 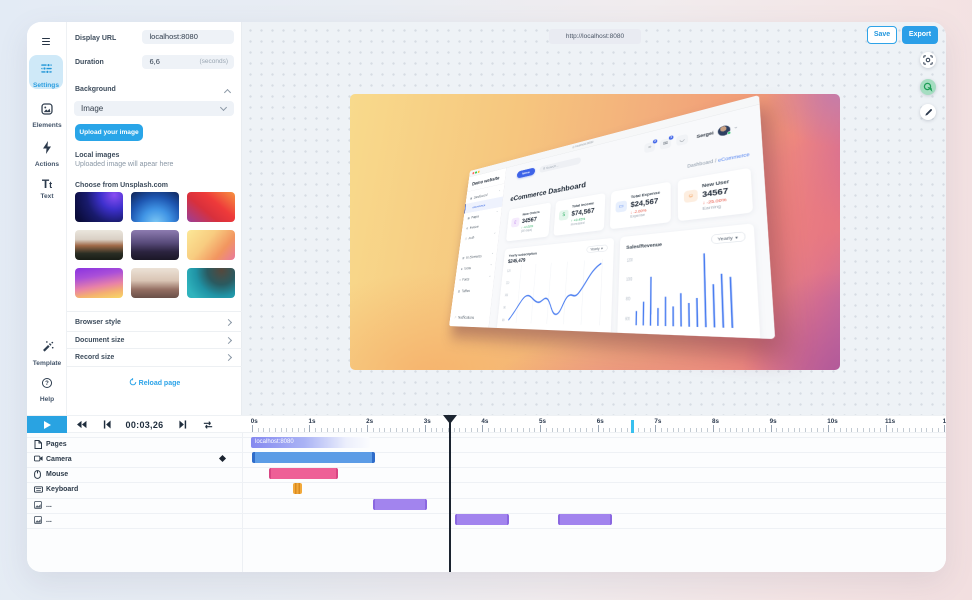 What do you see at coordinates (629, 300) in the screenshot?
I see `svg-text: 800` at bounding box center [629, 300].